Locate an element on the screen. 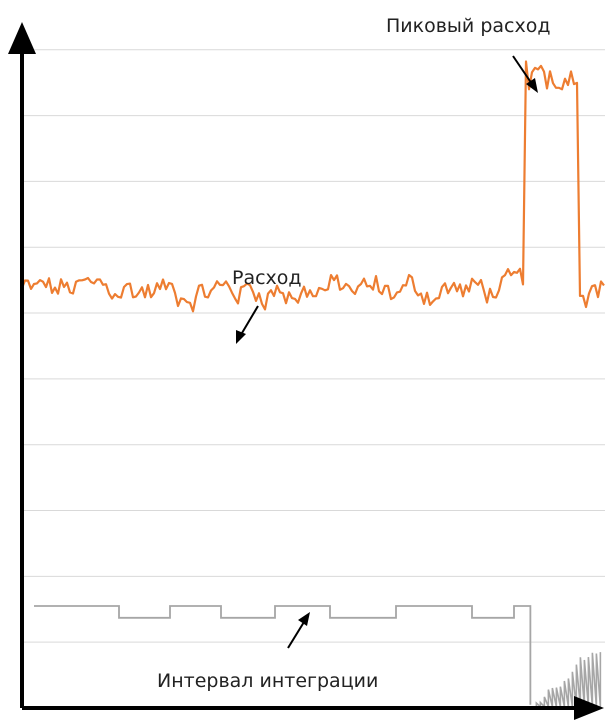 The height and width of the screenshot is (720, 605). interval-label-background is located at coordinates (286, 677).